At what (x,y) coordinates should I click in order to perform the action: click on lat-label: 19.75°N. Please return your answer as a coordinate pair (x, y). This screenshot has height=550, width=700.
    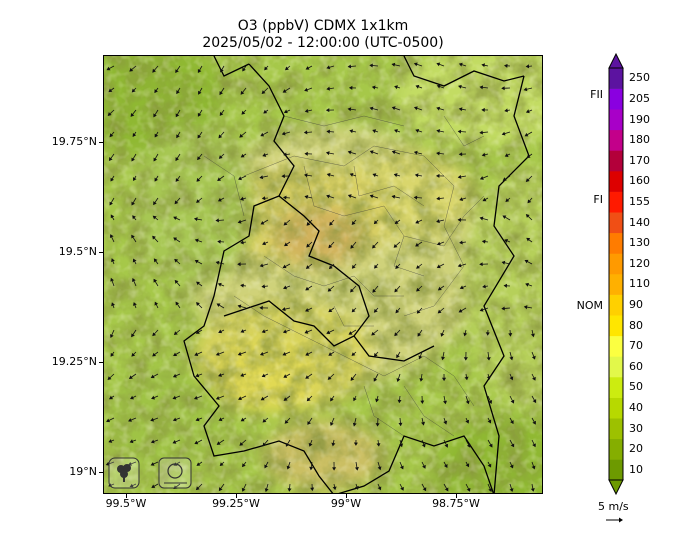
    Looking at the image, I should click on (74, 141).